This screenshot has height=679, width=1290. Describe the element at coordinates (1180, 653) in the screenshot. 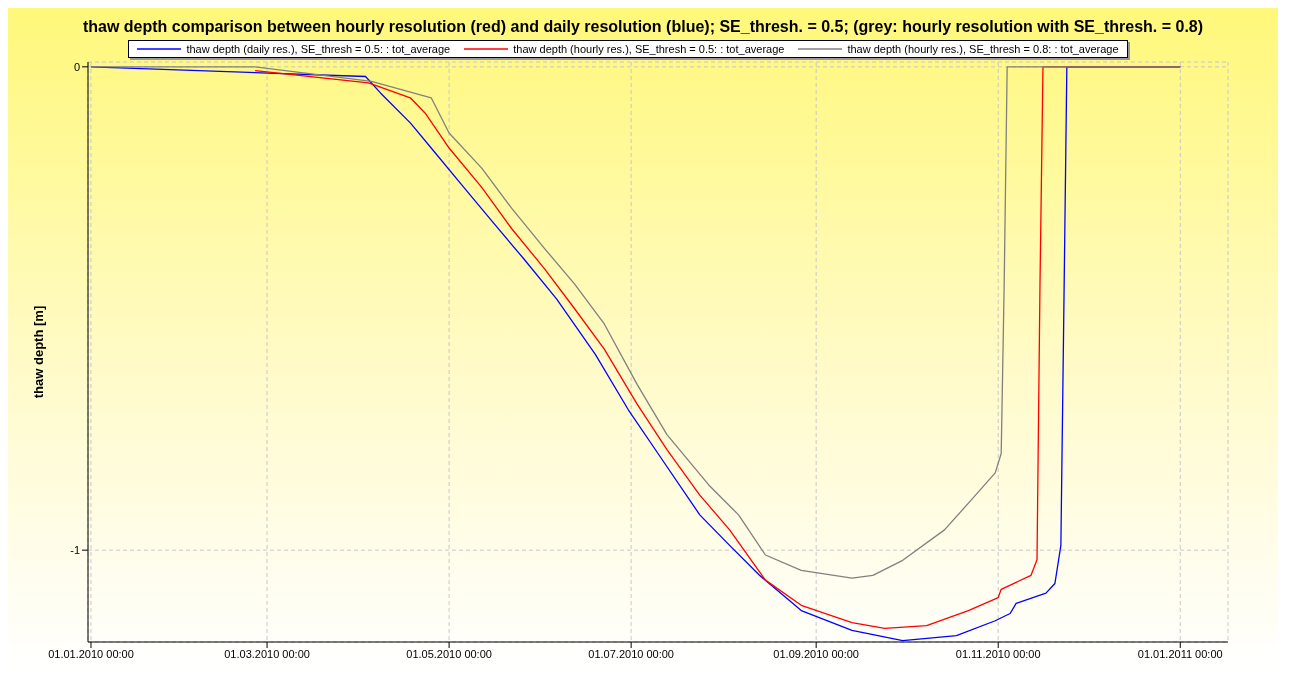

I see `x-tick-label: 01.01.2011 00:00` at that location.